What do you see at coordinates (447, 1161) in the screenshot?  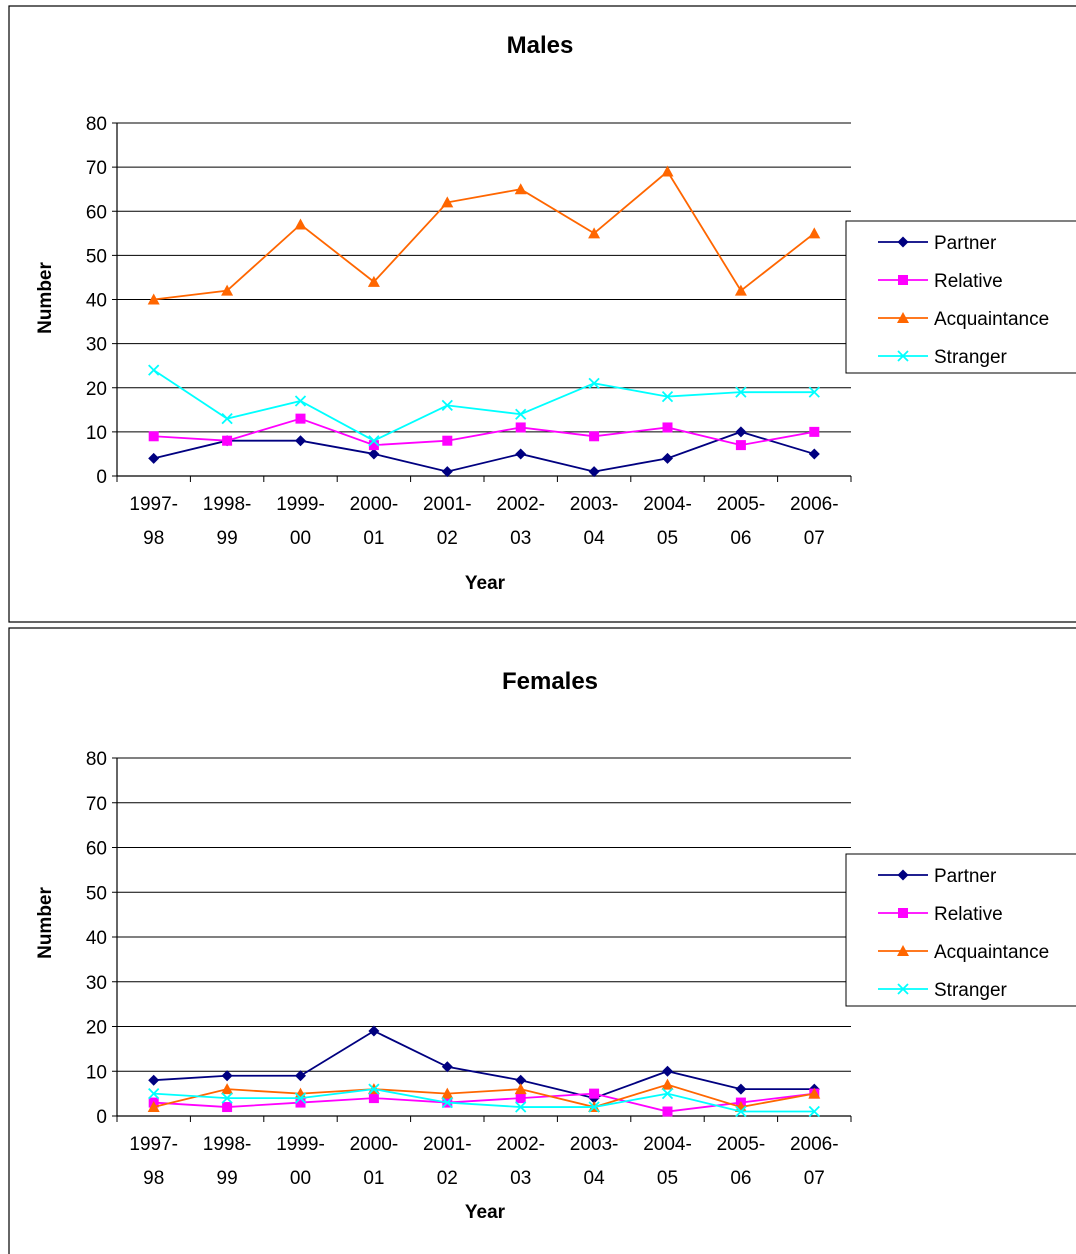 I see `x-tick-label: 2001-02` at bounding box center [447, 1161].